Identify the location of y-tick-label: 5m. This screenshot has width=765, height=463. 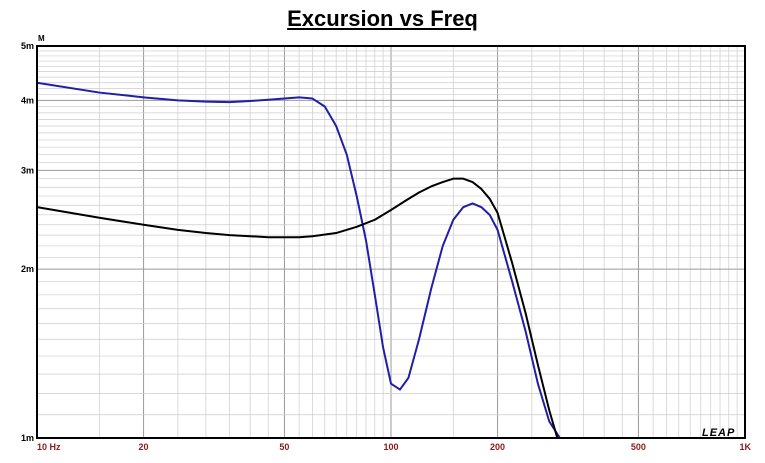
(27, 46).